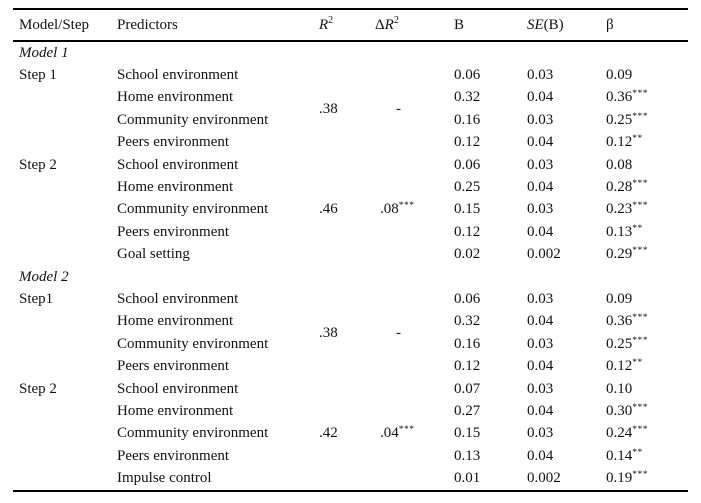 The width and height of the screenshot is (701, 503). I want to click on delta-r2-cell: .08***, so click(414, 210).